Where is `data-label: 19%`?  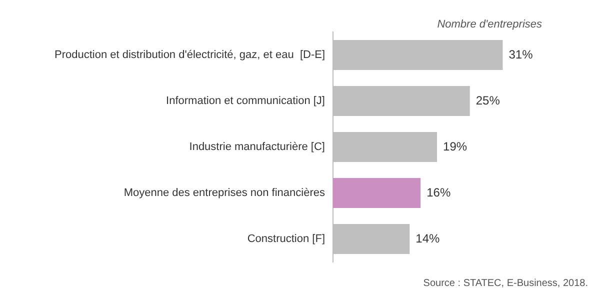
data-label: 19% is located at coordinates (455, 146).